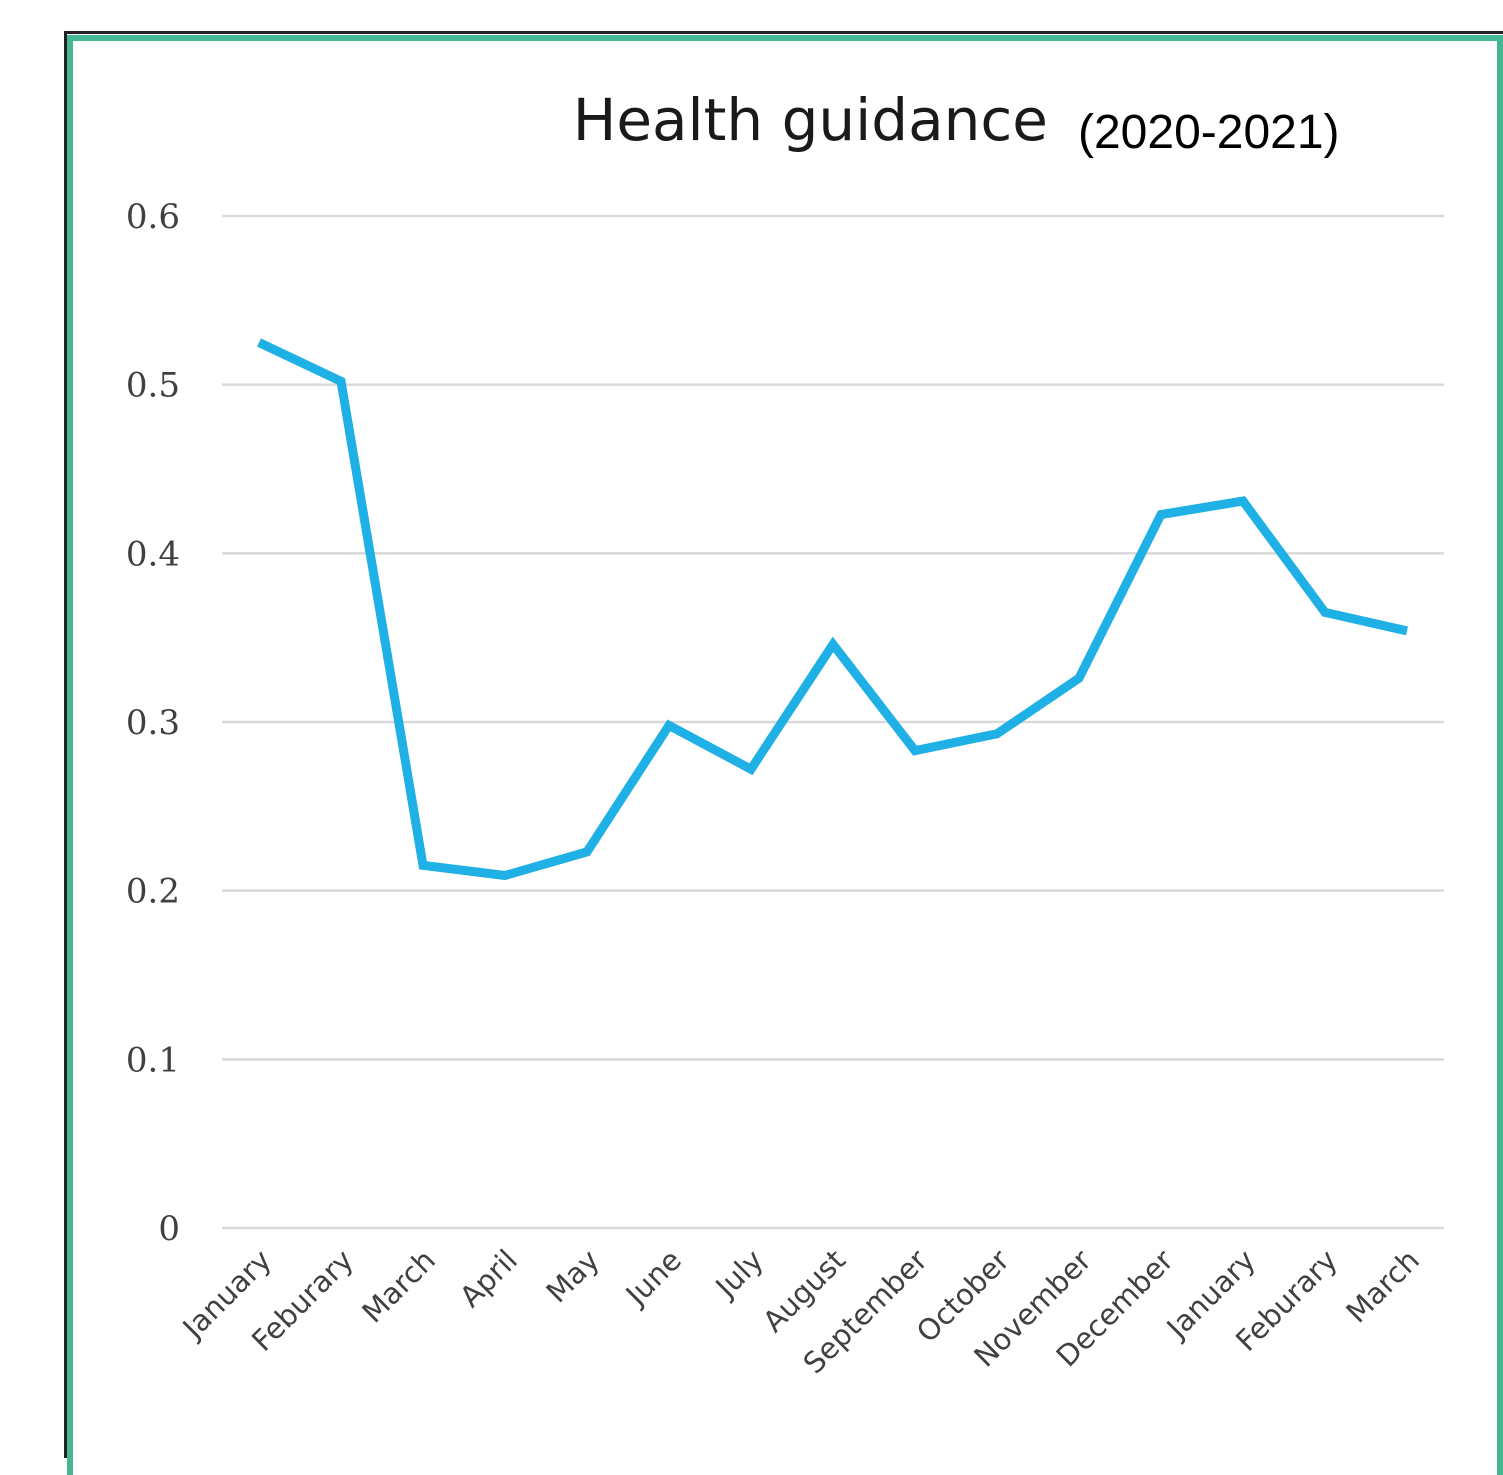  What do you see at coordinates (1209, 132) in the screenshot?
I see `chart-subtitle: (2020-2021)` at bounding box center [1209, 132].